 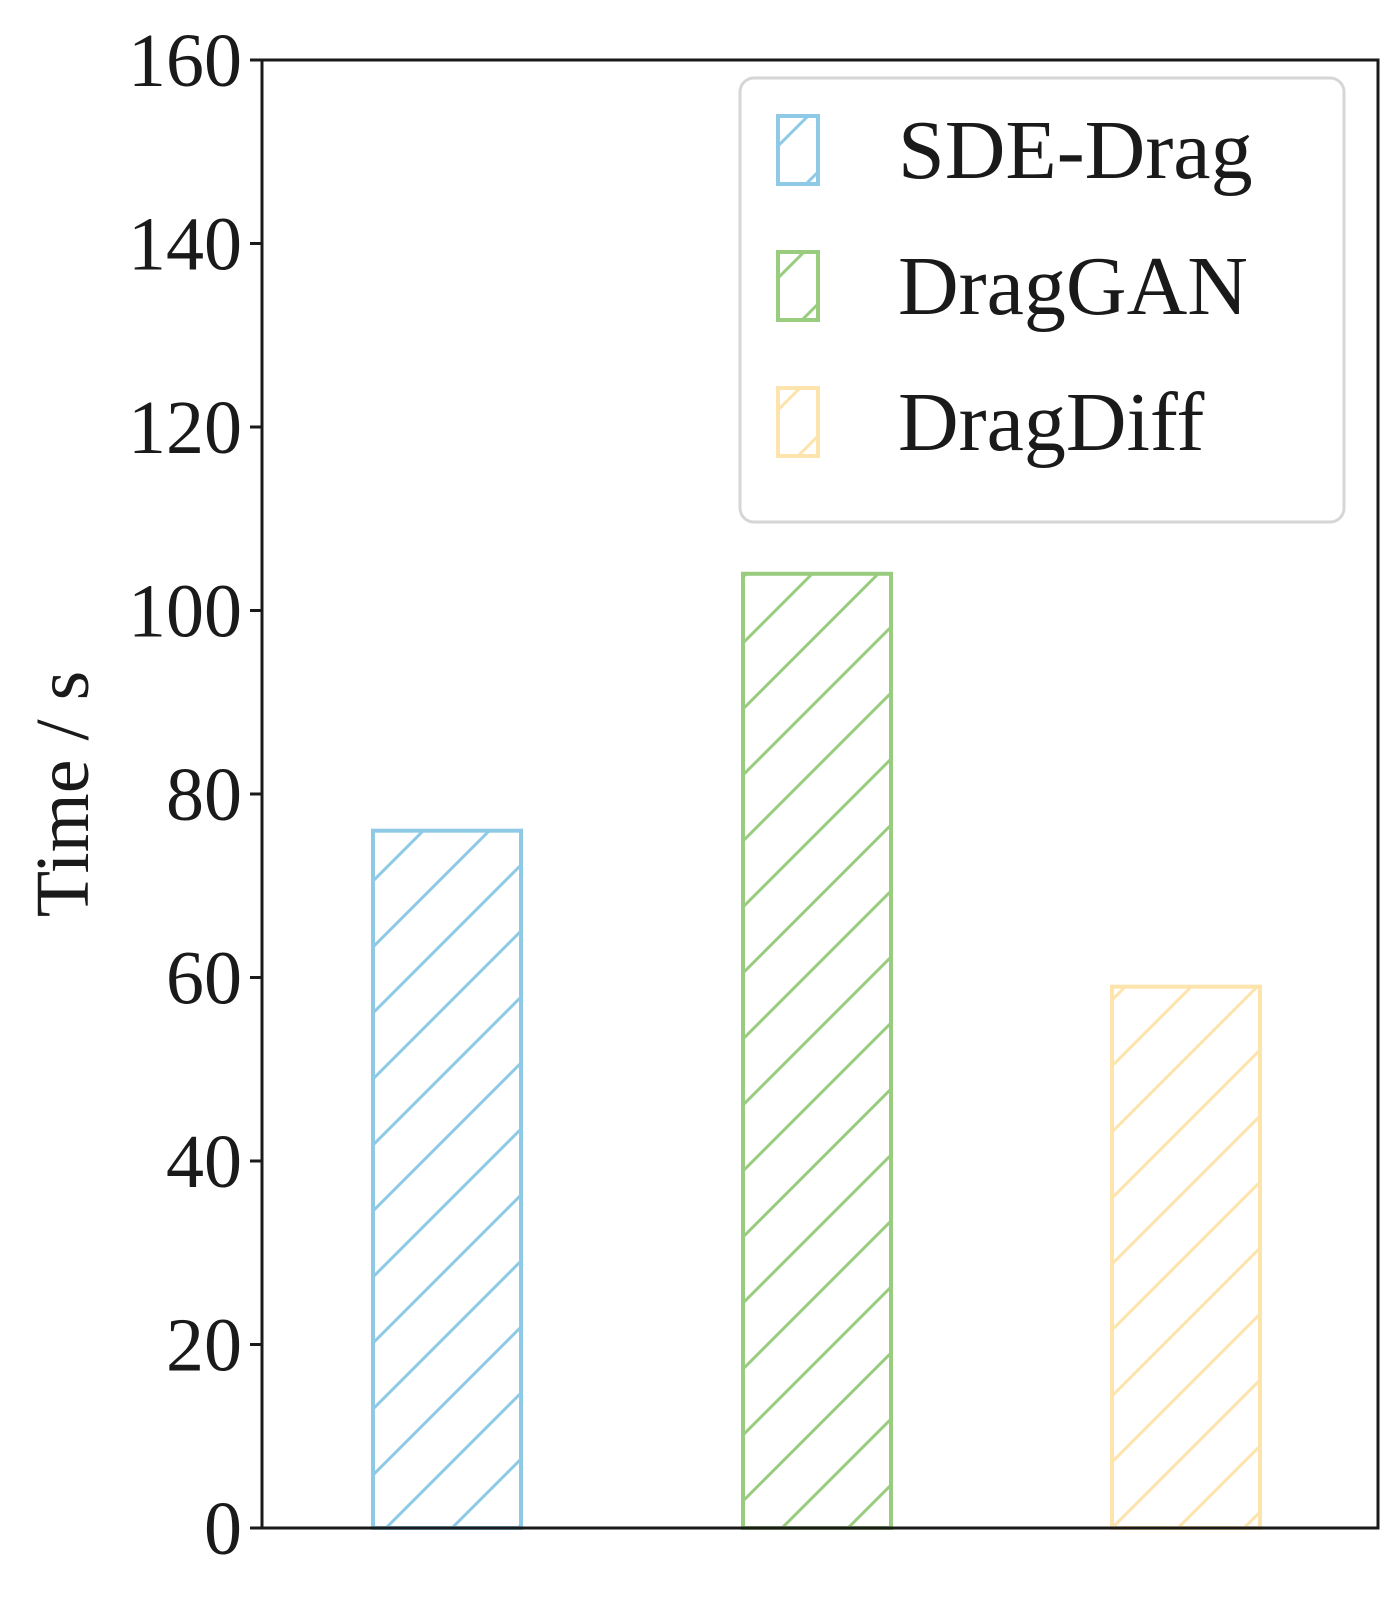 What do you see at coordinates (447, 1179) in the screenshot?
I see `bar-sde-drag` at bounding box center [447, 1179].